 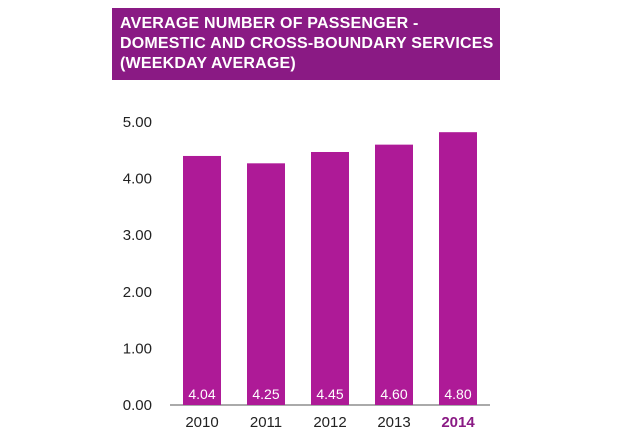 What do you see at coordinates (265, 394) in the screenshot?
I see `bar-data-label: 4.25` at bounding box center [265, 394].